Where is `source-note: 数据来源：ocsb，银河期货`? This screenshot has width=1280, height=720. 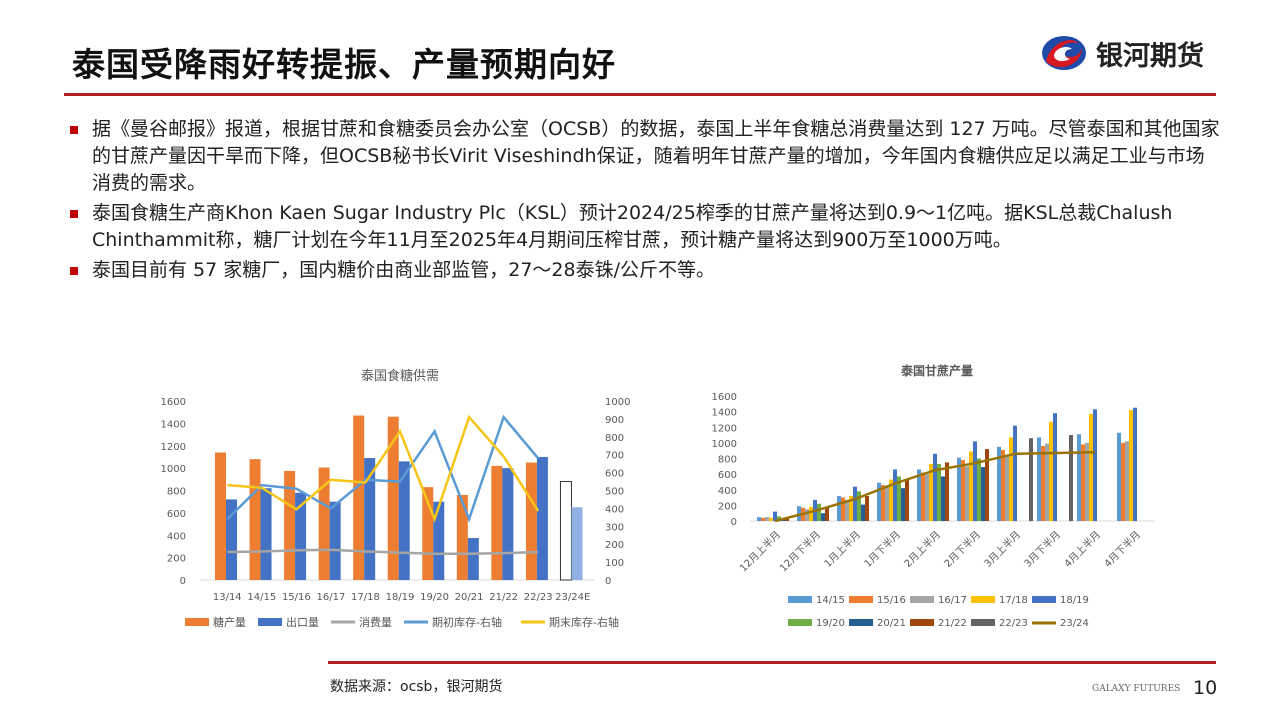 source-note: 数据来源：ocsb，银河期货 is located at coordinates (416, 687).